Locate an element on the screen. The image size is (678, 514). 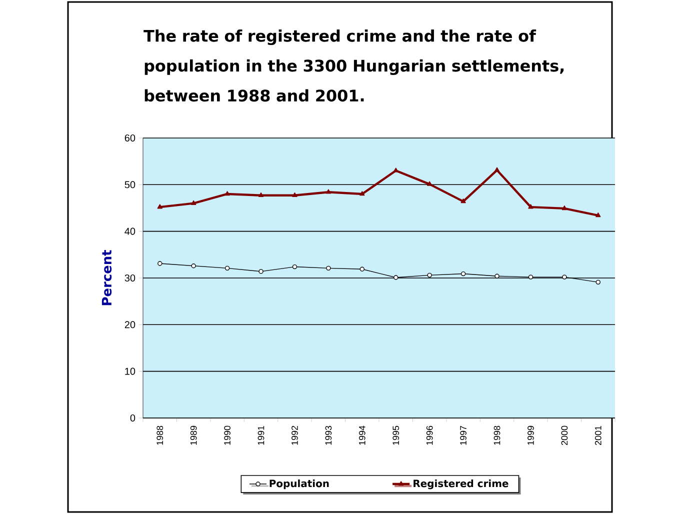
y-tick-label: 0 is located at coordinates (133, 418).